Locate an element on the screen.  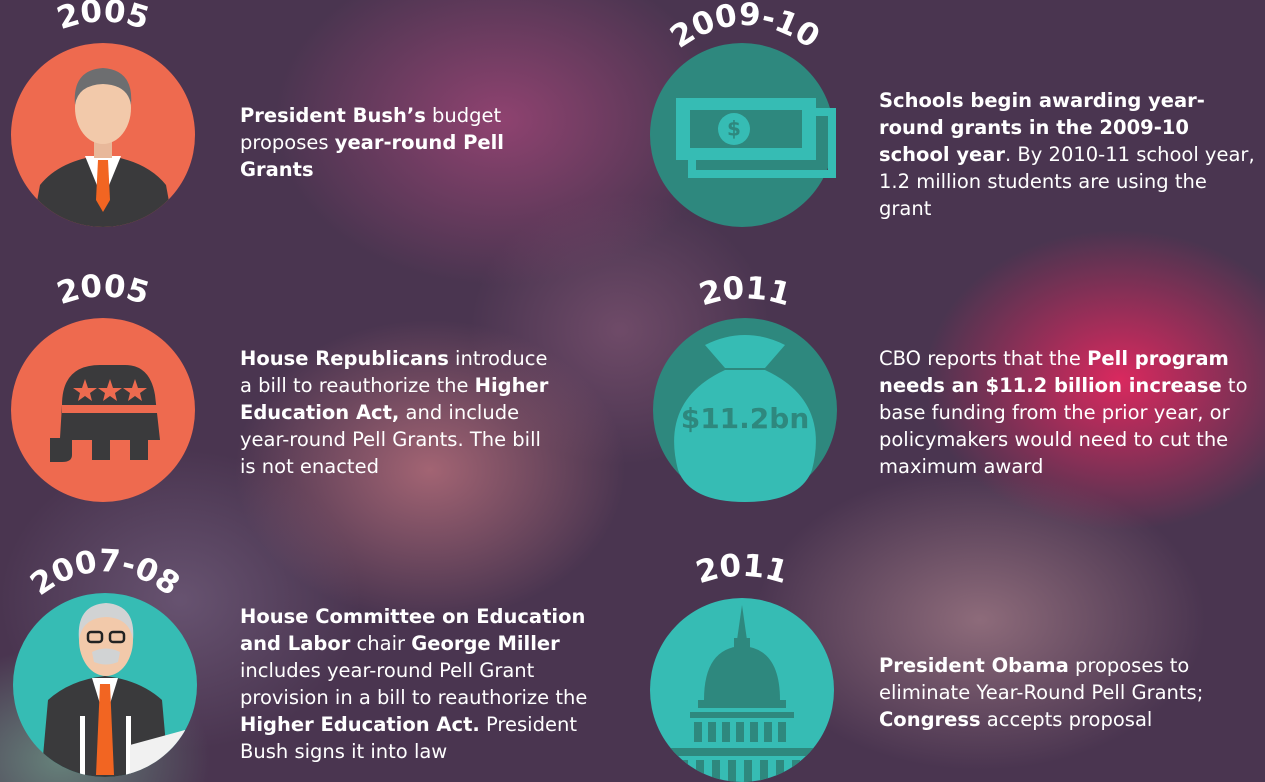
bold-text: year-round Pell Grants is located at coordinates (372, 156).